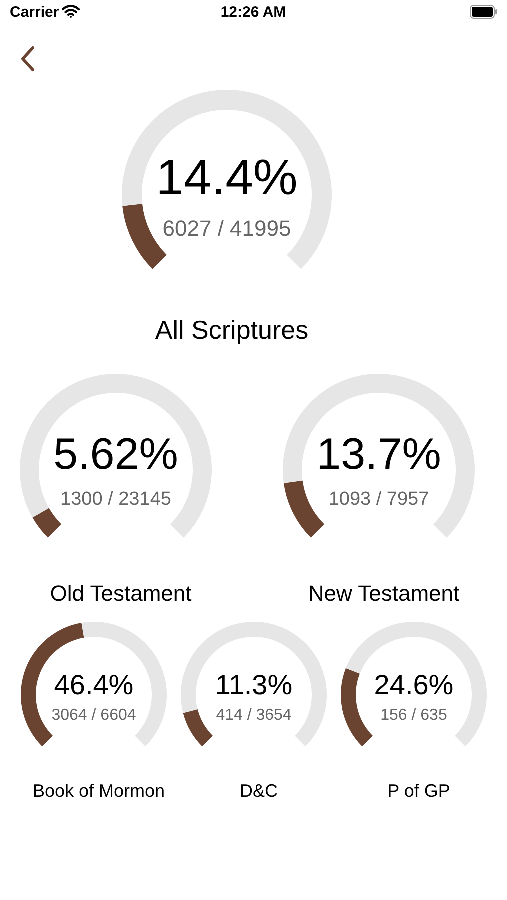 The width and height of the screenshot is (507, 900). I want to click on text: 46.4%, so click(94, 685).